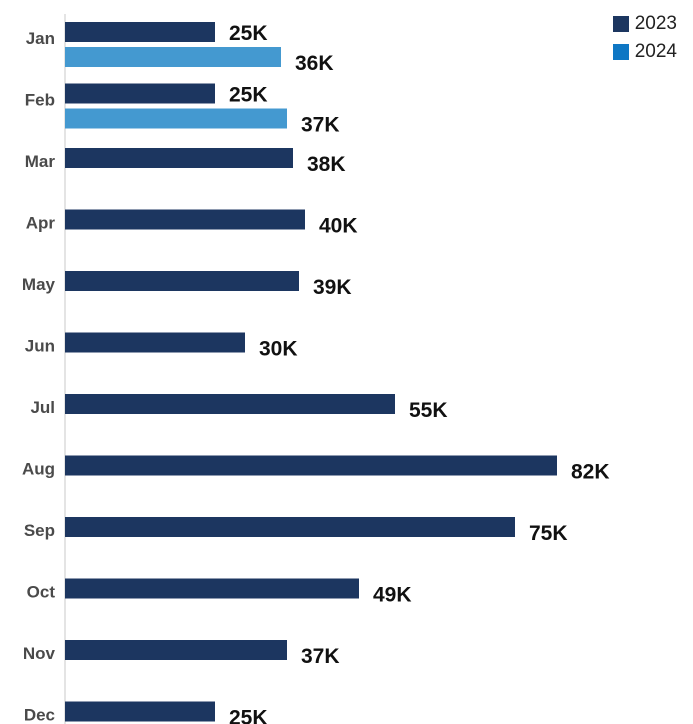 The width and height of the screenshot is (693, 724). I want to click on bar-apr-2023, so click(185, 219).